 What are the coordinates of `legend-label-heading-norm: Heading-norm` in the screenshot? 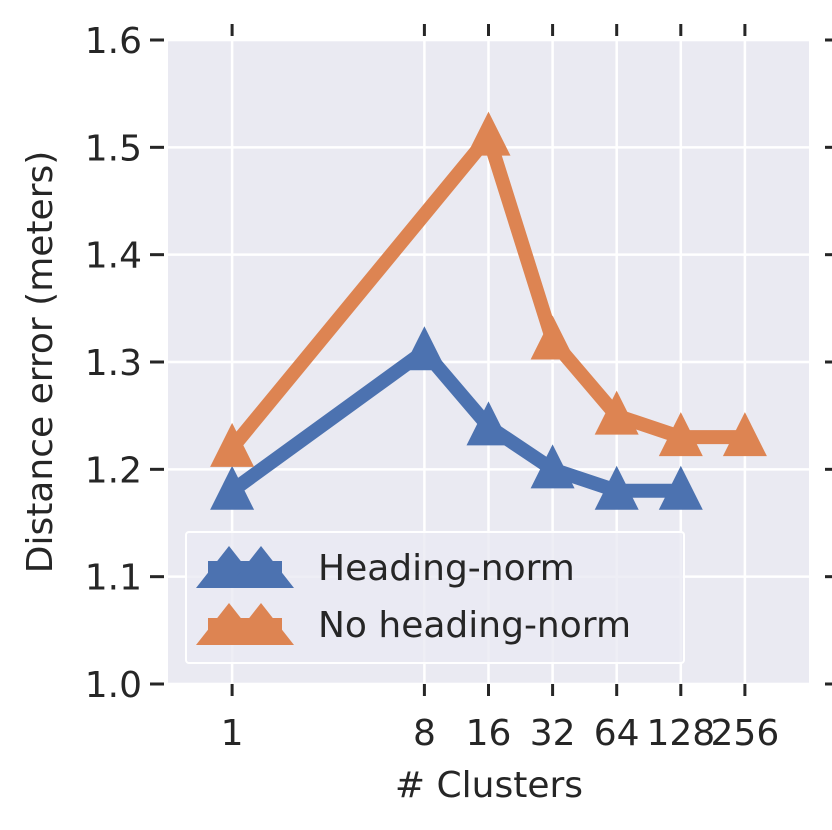 It's located at (446, 568).